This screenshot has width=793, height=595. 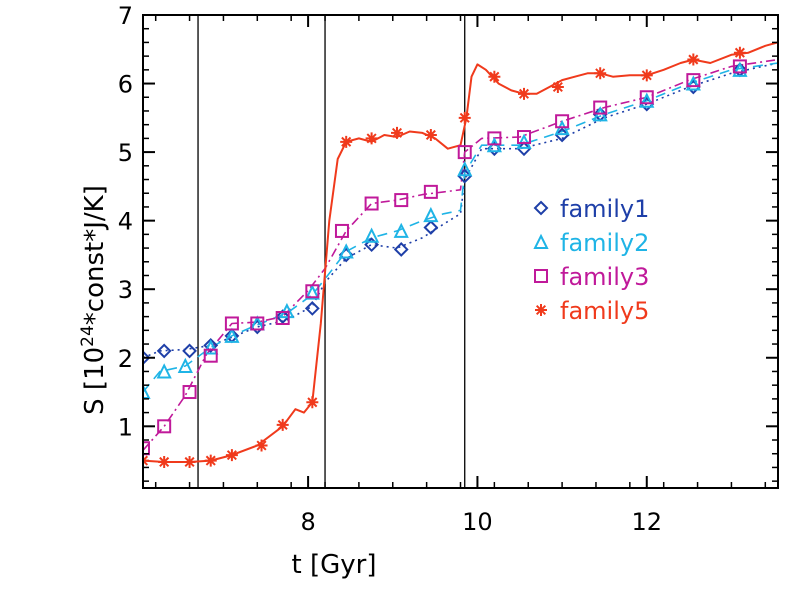 I want to click on legend-marker-family2, so click(x=541, y=241).